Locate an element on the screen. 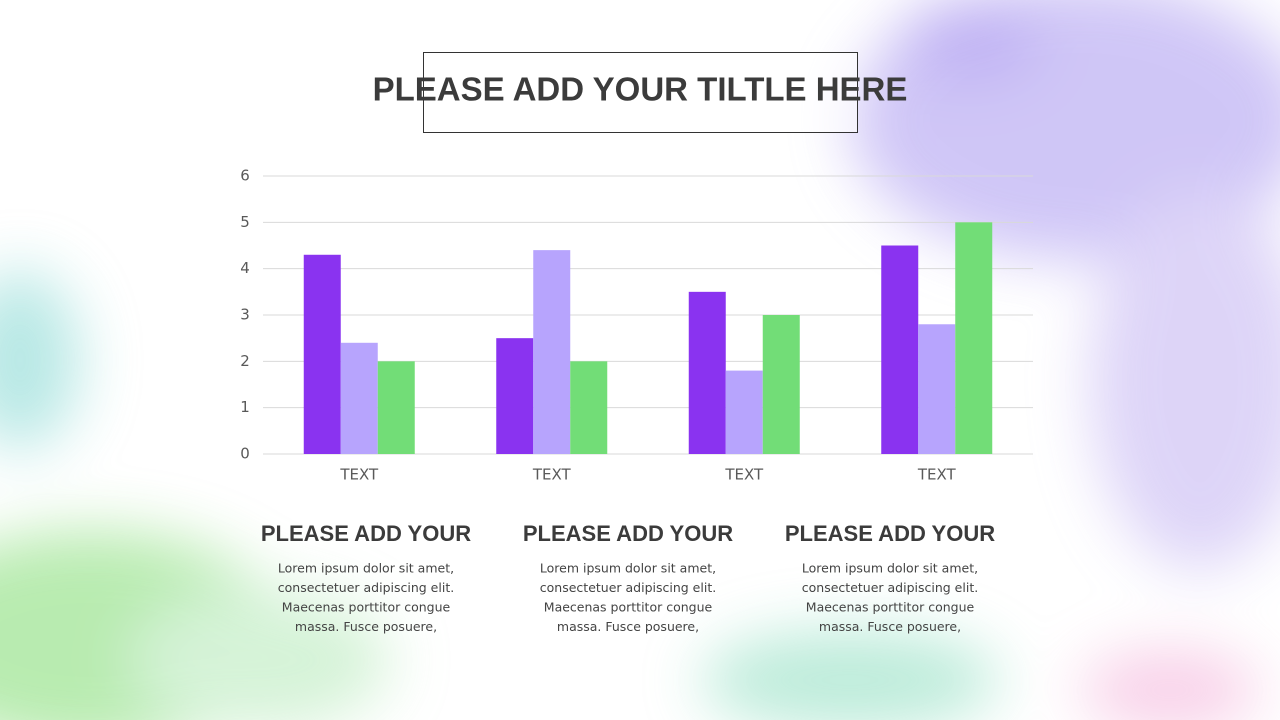  y-tick-label: 0 is located at coordinates (245, 454).